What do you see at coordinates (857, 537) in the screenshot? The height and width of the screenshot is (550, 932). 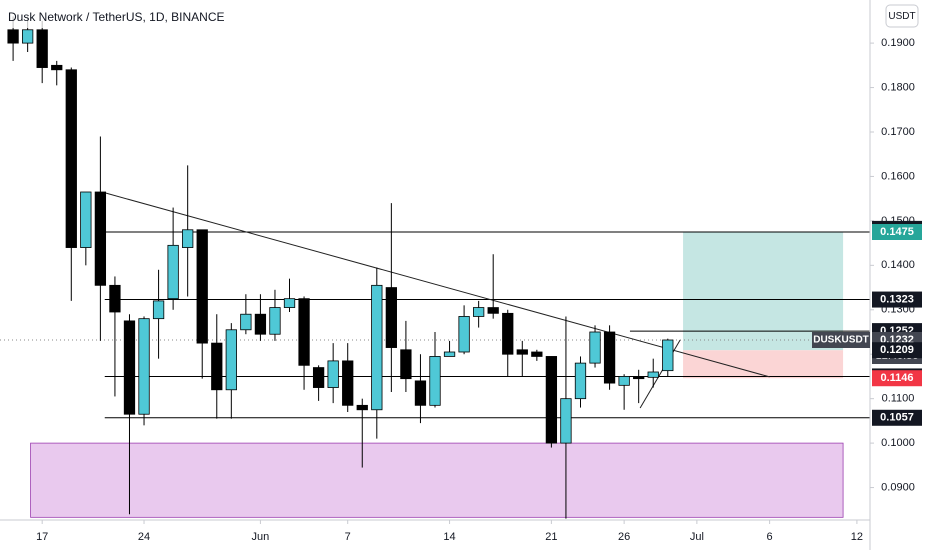 I see `x-tick-label: 12` at bounding box center [857, 537].